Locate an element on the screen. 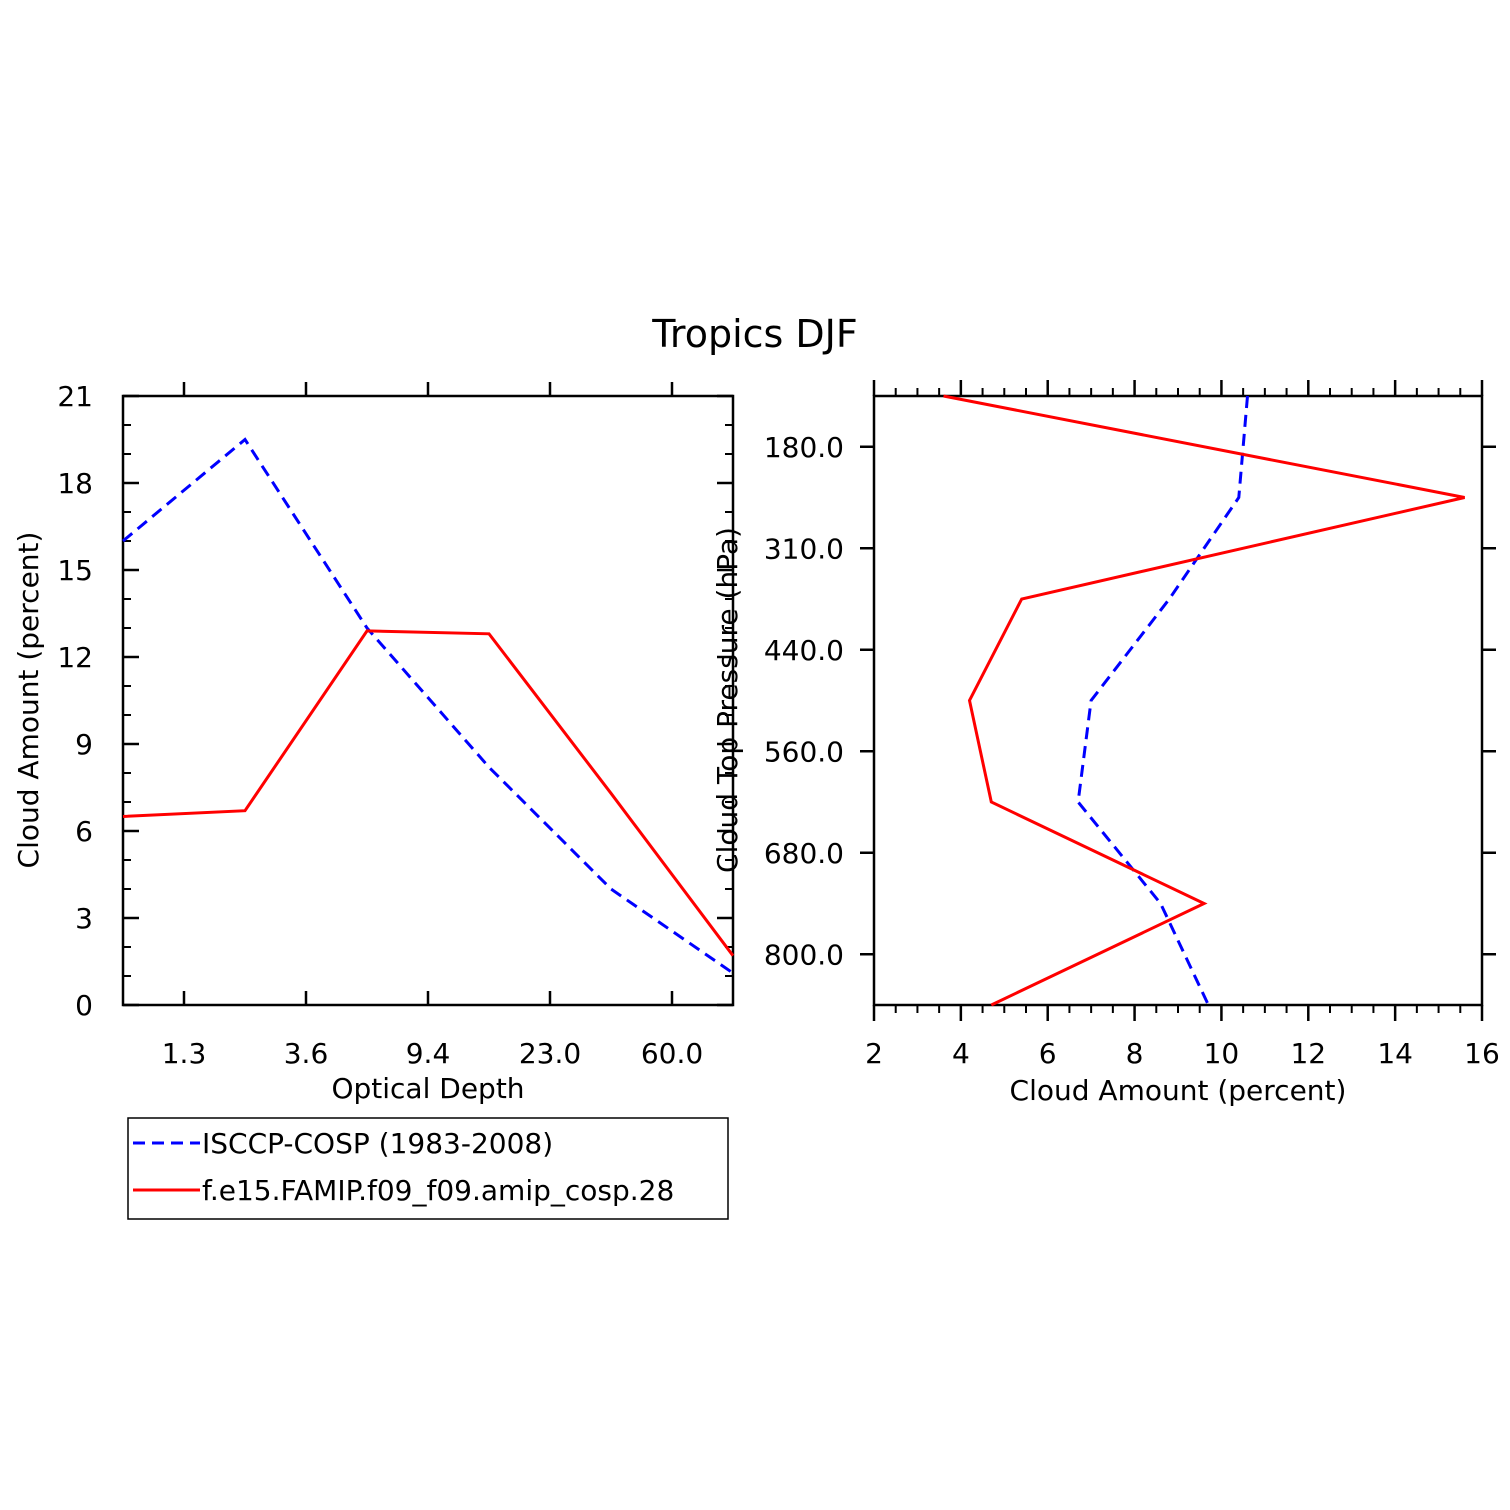 The width and height of the screenshot is (1510, 1510). left-x-tick-label: 3.6 is located at coordinates (306, 1053).